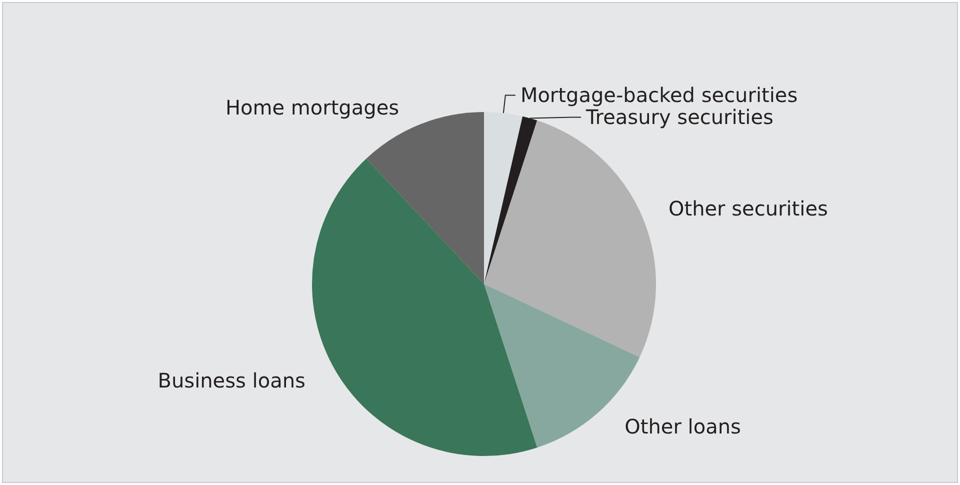  What do you see at coordinates (679, 117) in the screenshot?
I see `slice-label: Treasury securities` at bounding box center [679, 117].